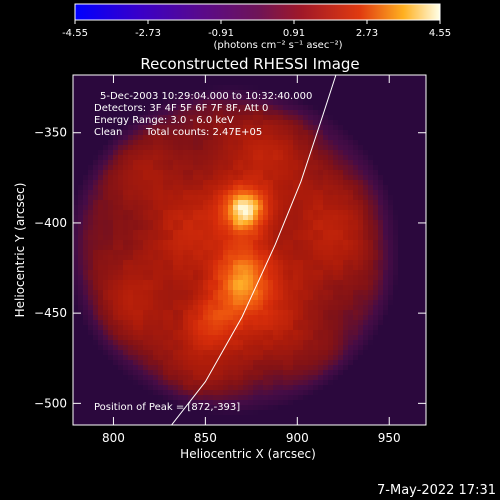 This screenshot has width=500, height=500. What do you see at coordinates (277, 45) in the screenshot?
I see `colorbar-units: (photons cm⁻² s⁻¹ asec⁻²)` at bounding box center [277, 45].